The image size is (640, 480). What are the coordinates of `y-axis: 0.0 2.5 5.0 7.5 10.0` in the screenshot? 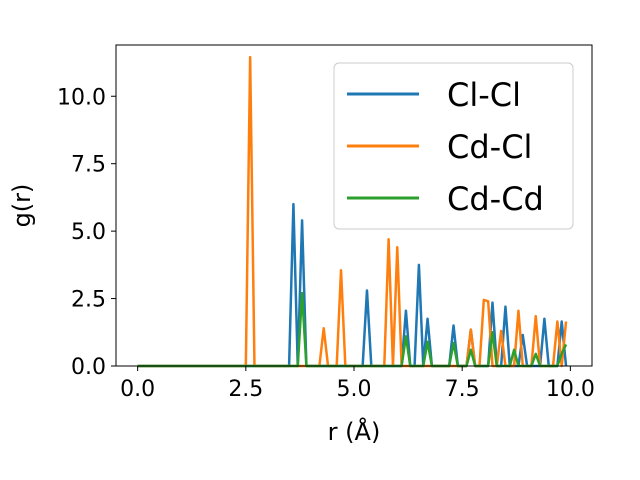 It's located at (86, 232).